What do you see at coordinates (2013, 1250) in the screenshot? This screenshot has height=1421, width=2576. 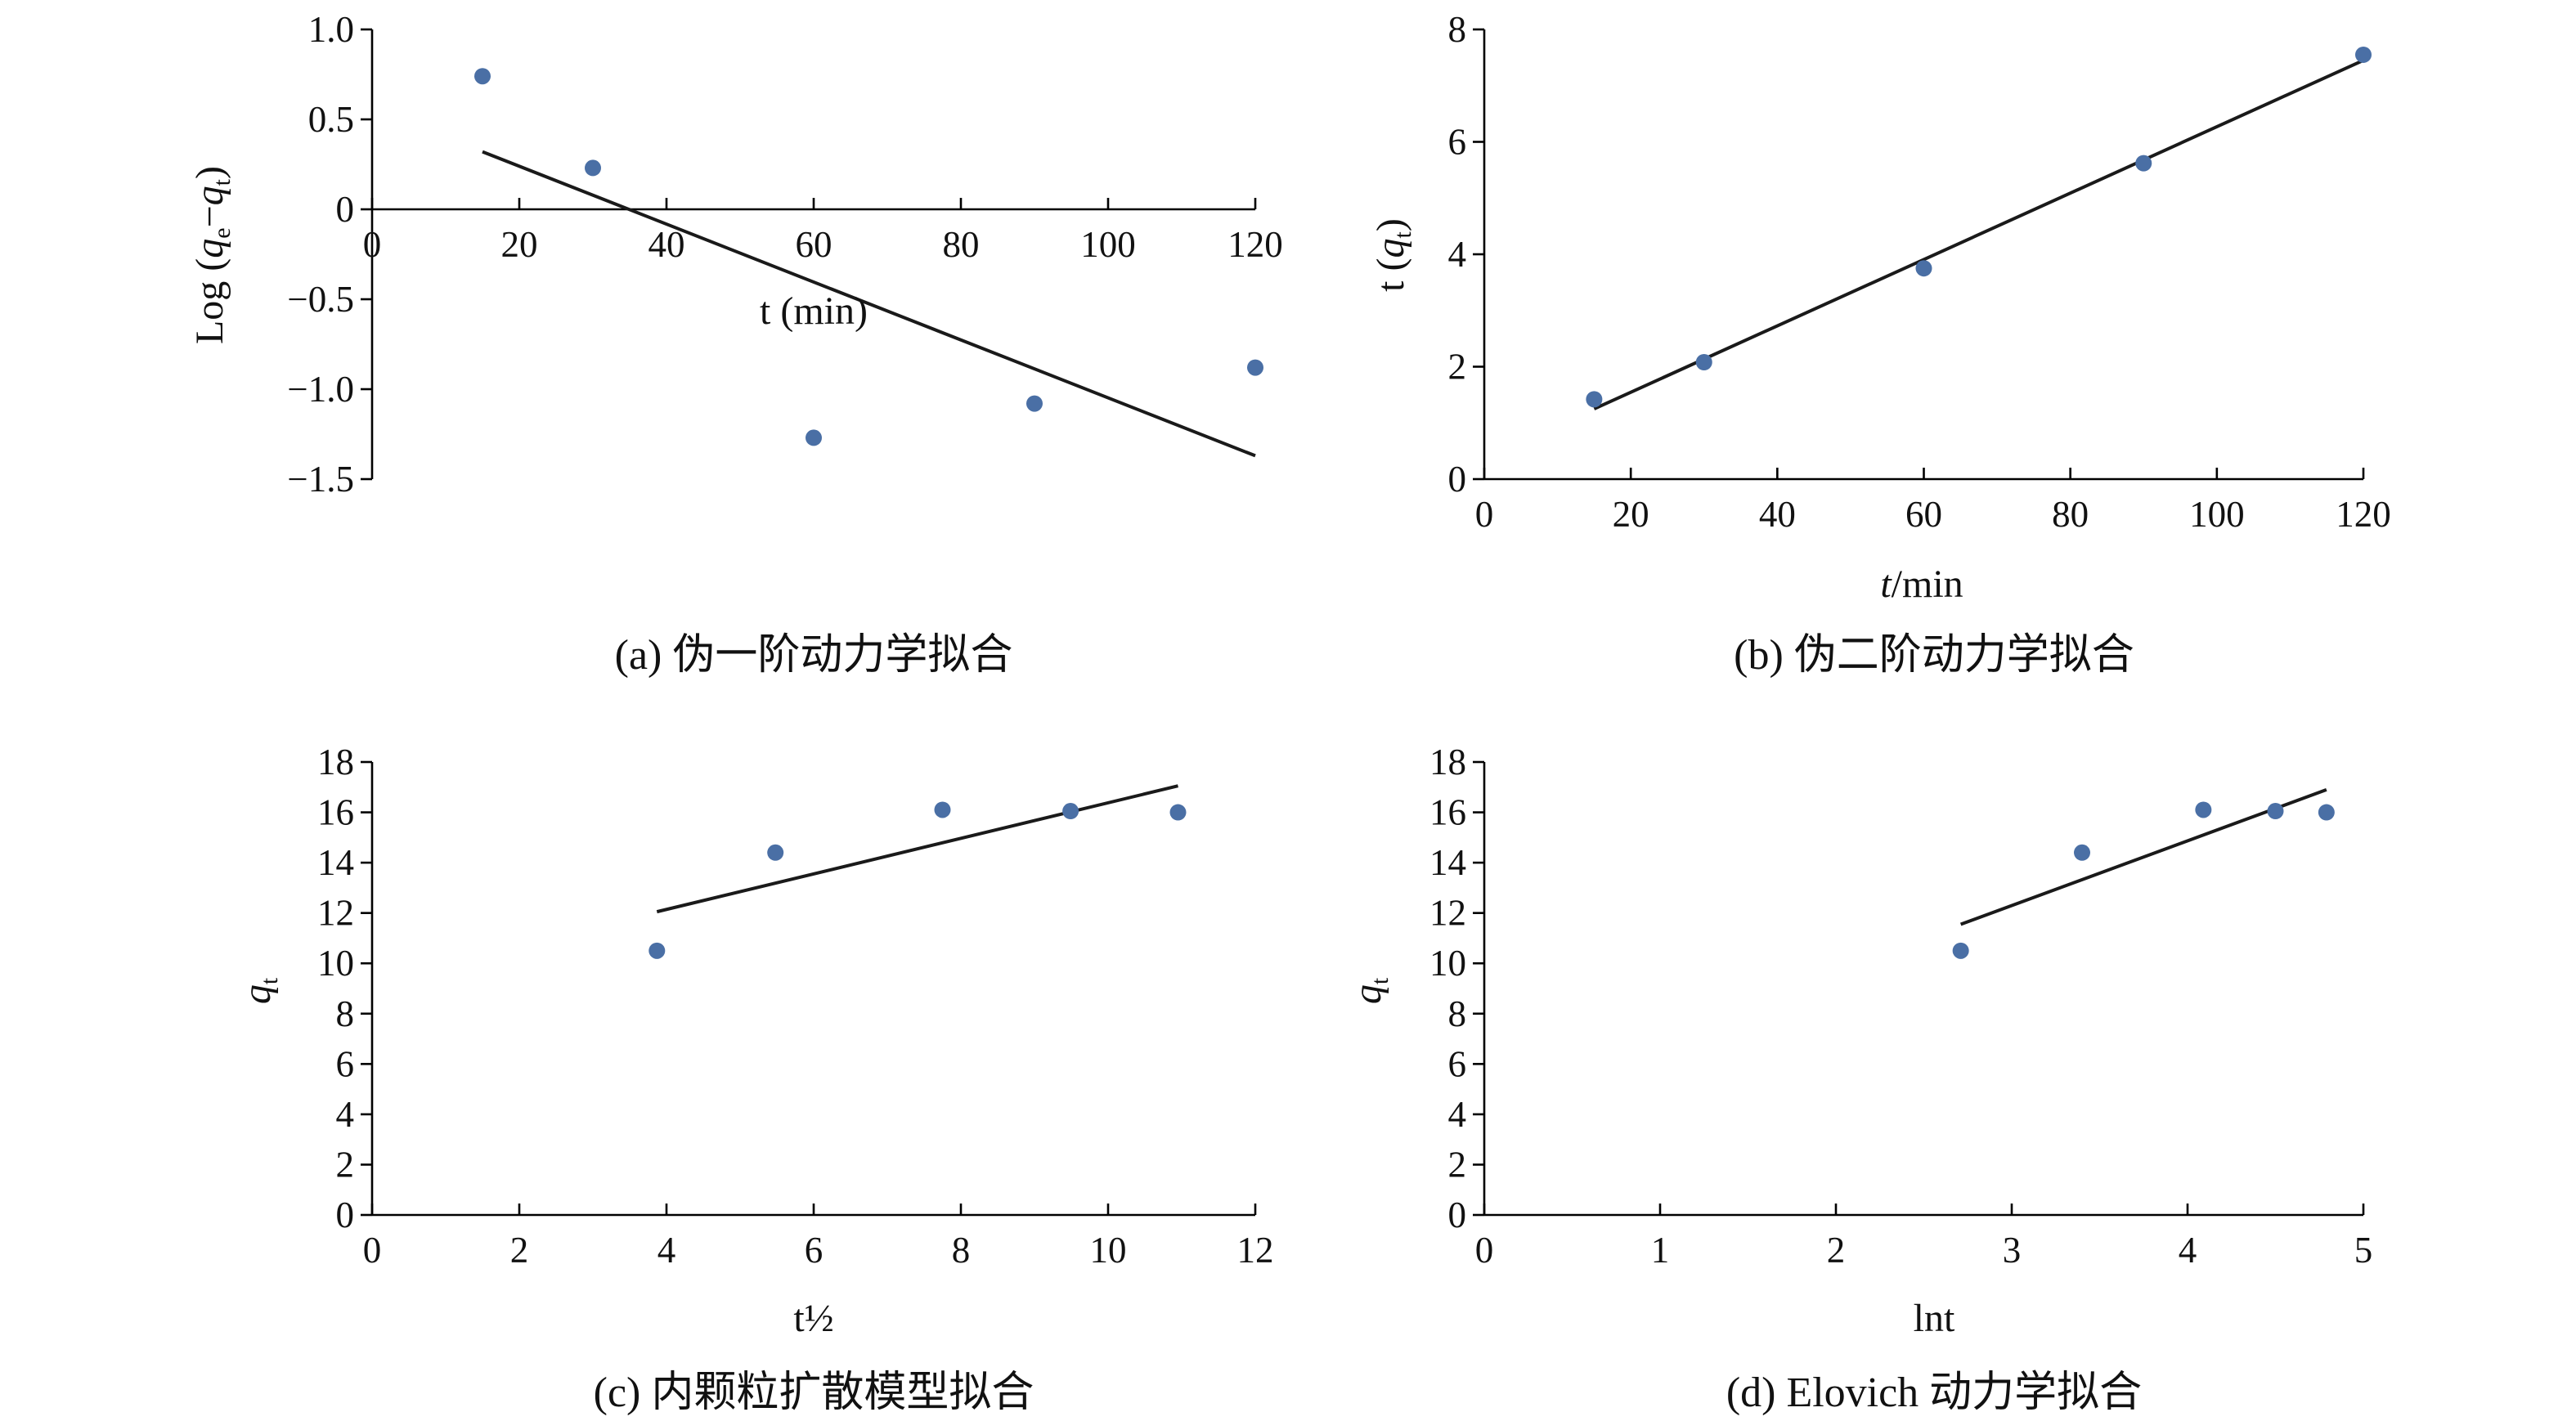 I see `panel-d-x-tick-label: 3` at bounding box center [2013, 1250].